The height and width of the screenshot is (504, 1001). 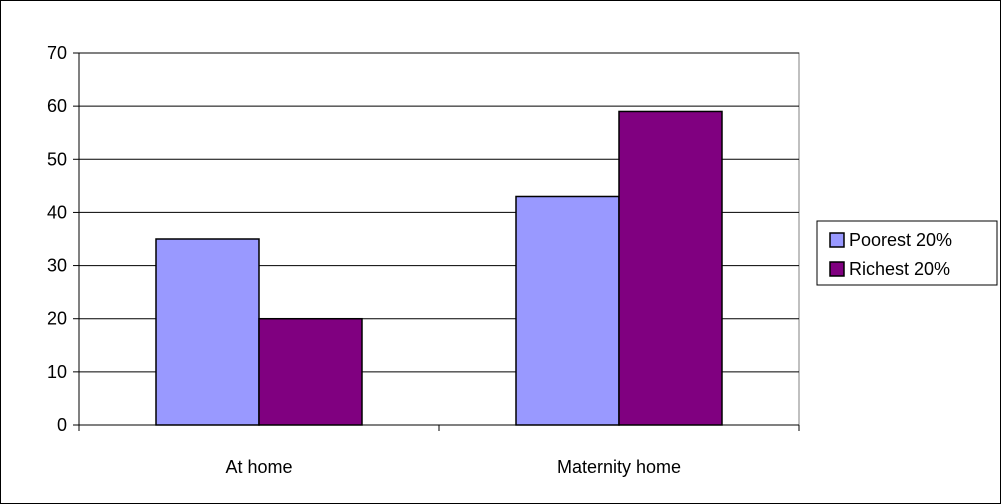 I want to click on bar-poorest-20-at-home, so click(x=207, y=332).